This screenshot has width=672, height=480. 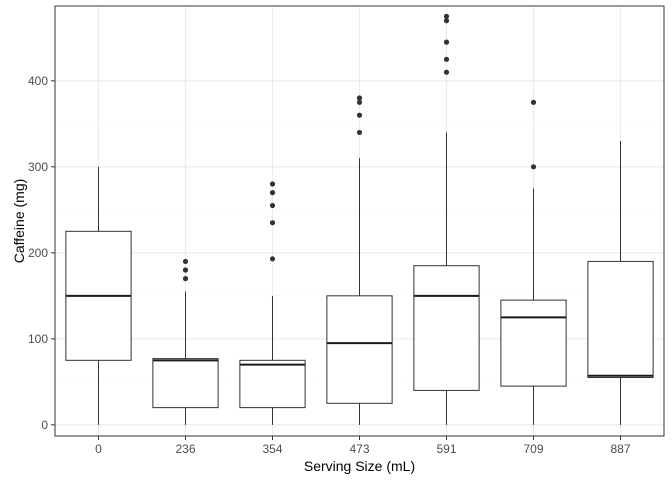 I want to click on x-tick-label: 887, so click(x=620, y=449).